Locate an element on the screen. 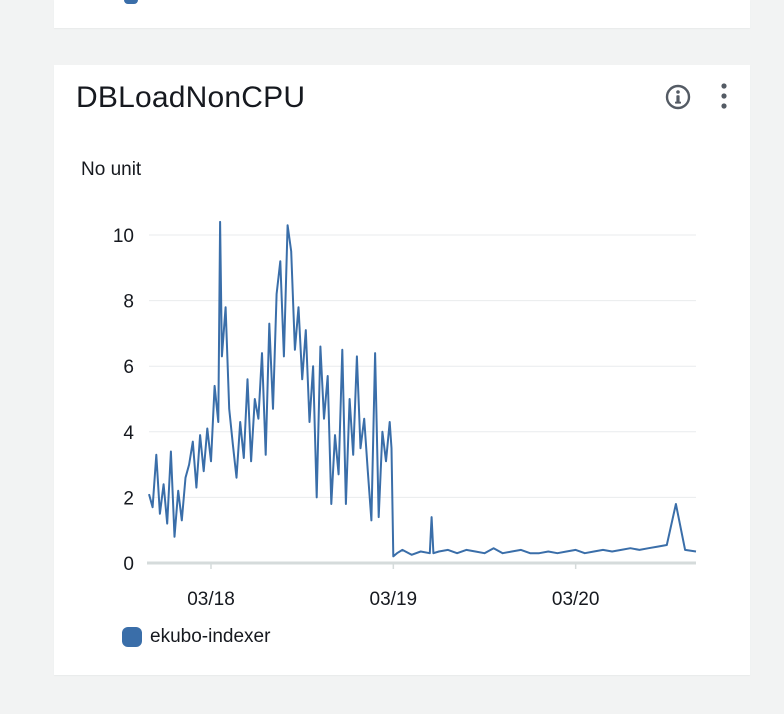 The image size is (784, 714). previous-widget-card is located at coordinates (402, 14).